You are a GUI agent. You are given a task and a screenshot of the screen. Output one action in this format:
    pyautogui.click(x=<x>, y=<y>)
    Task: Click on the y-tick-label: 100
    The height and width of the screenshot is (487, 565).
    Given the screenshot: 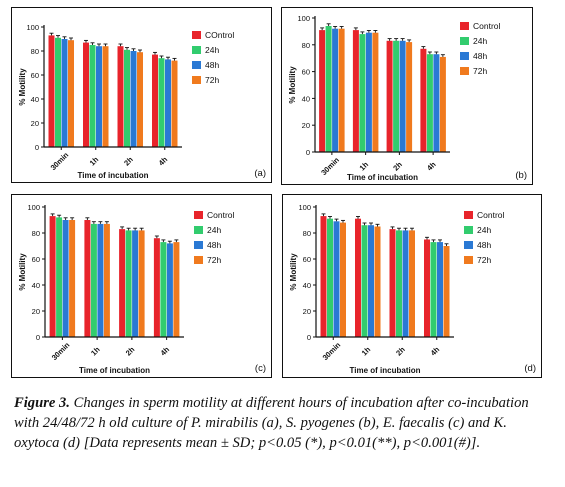 What is the action you would take?
    pyautogui.click(x=303, y=18)
    